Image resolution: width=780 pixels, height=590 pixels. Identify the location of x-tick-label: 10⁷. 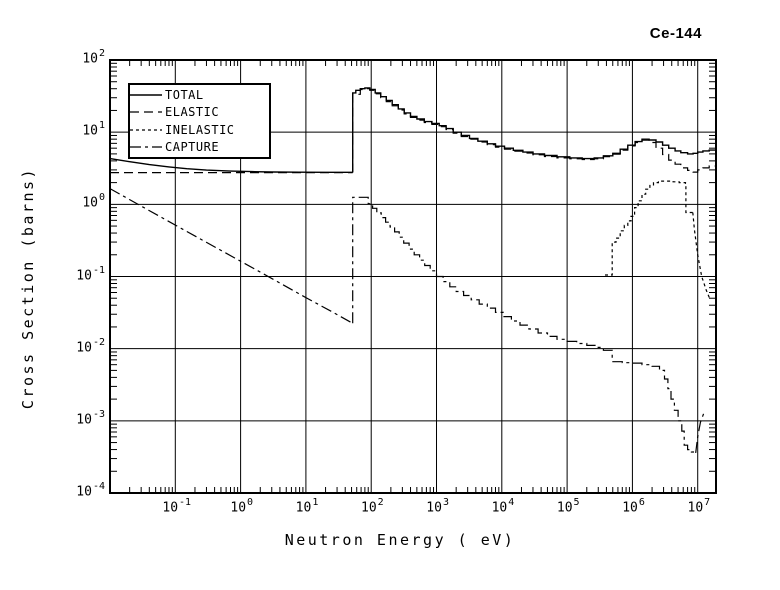
(699, 506).